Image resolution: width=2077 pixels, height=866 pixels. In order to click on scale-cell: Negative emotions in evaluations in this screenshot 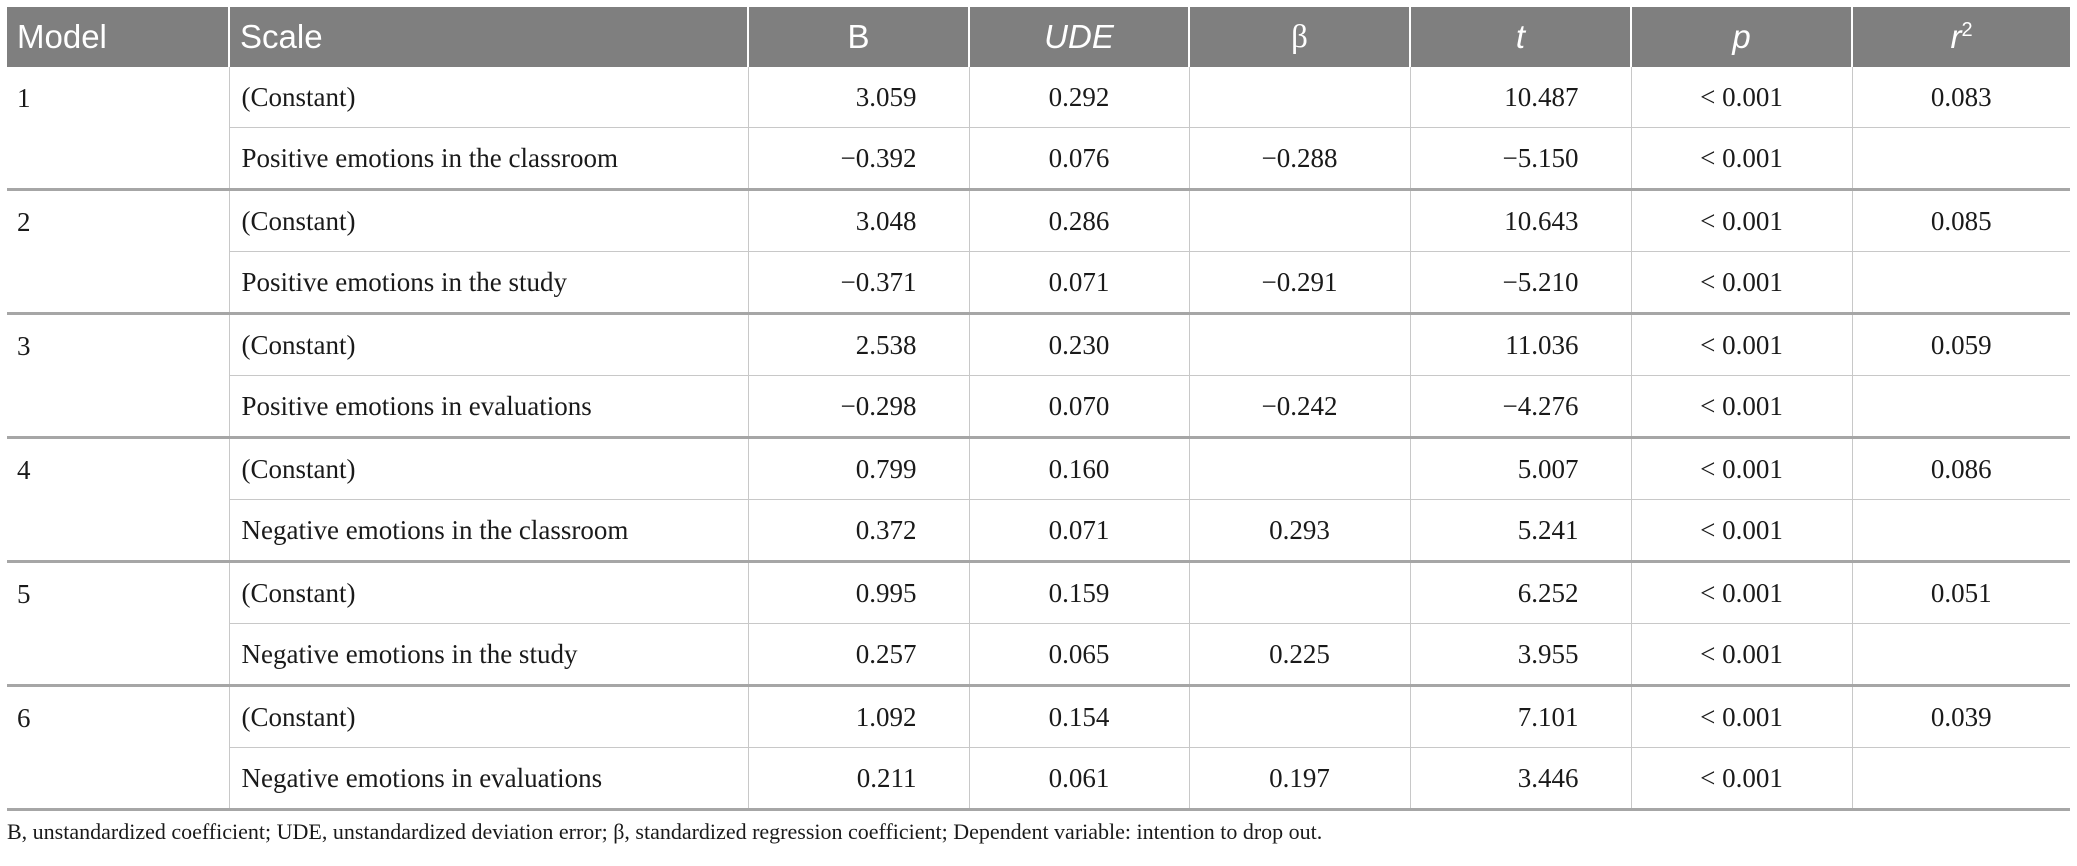, I will do `click(489, 779)`.